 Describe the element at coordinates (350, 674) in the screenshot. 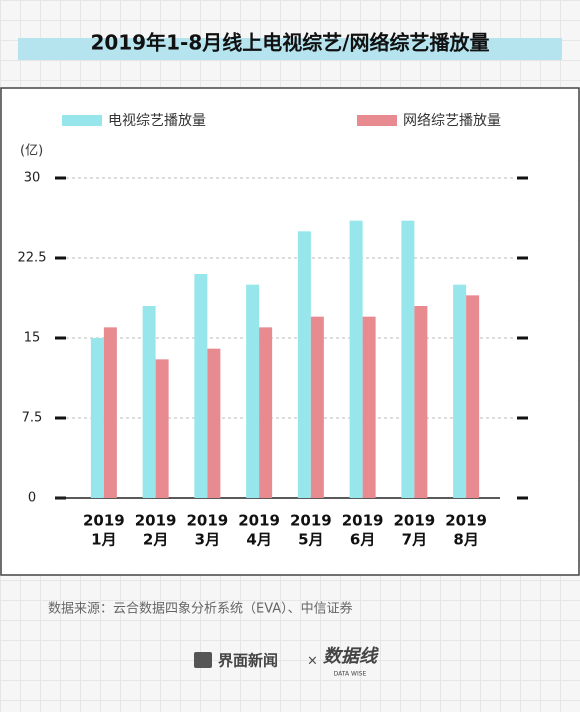

I see `footer-logo-sub: DATA WISE` at that location.